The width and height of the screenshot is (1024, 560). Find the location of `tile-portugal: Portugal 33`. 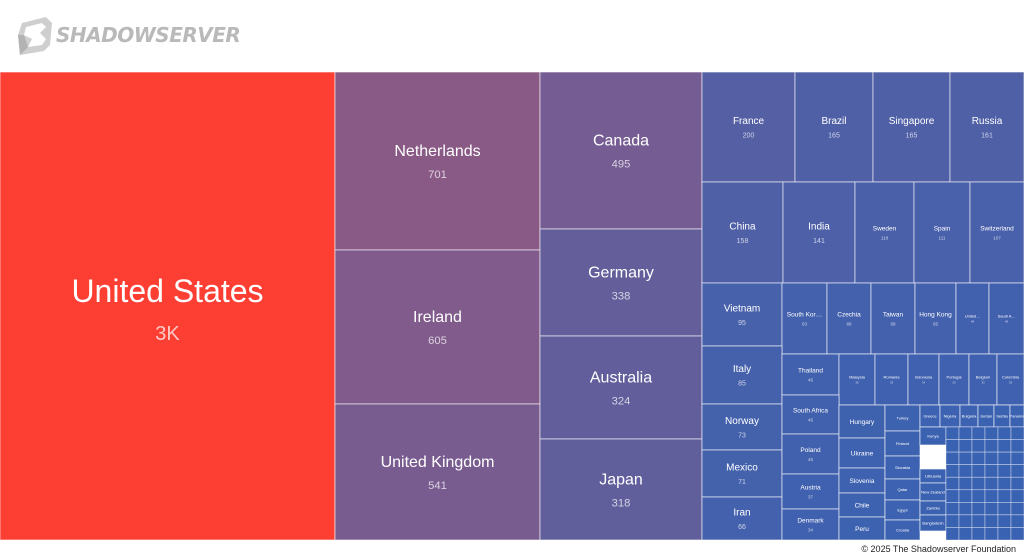

tile-portugal: Portugal 33 is located at coordinates (954, 379).